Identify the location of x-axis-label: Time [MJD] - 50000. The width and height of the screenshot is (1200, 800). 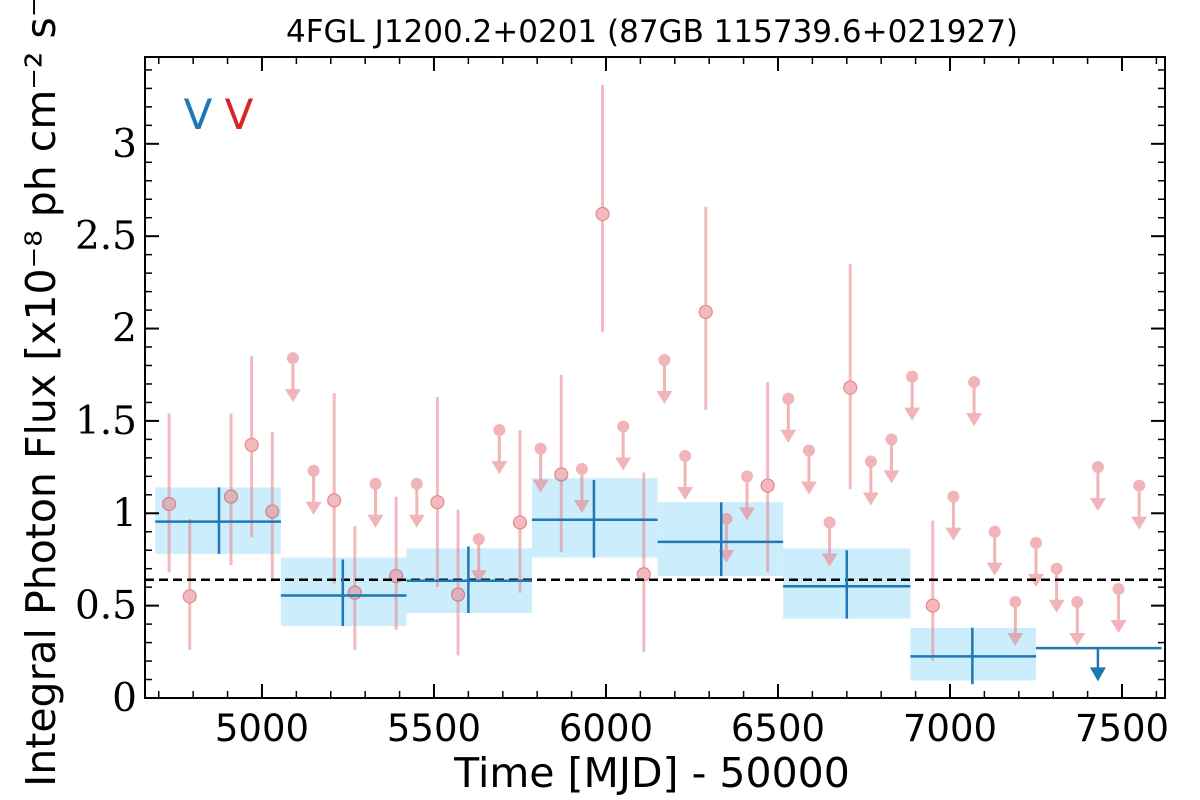
(651, 773).